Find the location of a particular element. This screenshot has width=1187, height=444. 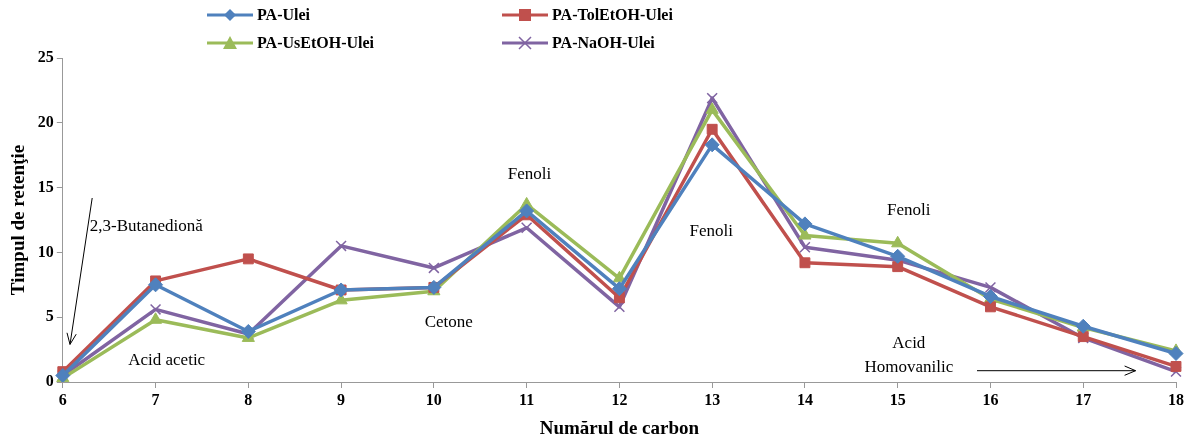

y-tick-label: 25 is located at coordinates (45, 57).